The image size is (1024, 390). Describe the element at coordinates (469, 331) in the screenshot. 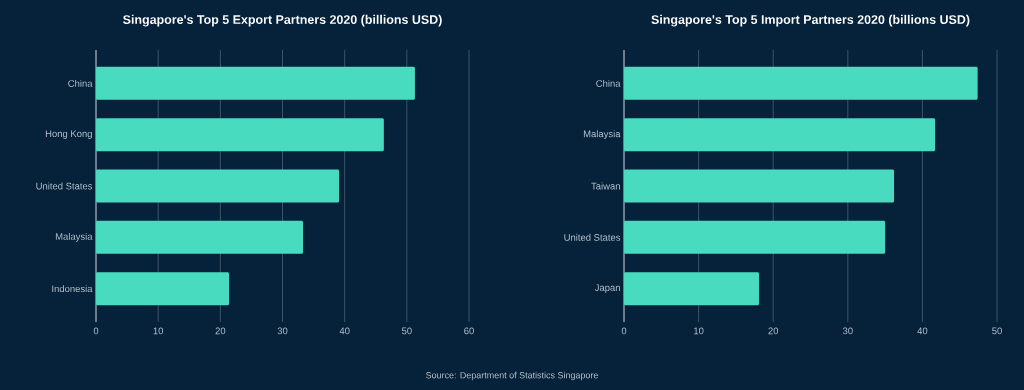

I see `x-tick-label: 60` at that location.